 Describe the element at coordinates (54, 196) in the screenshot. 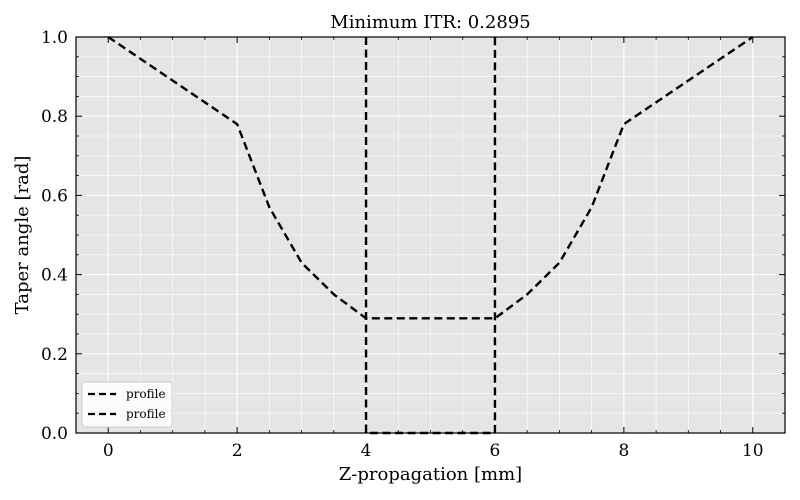

I see `y-tick-label: 0.6` at that location.